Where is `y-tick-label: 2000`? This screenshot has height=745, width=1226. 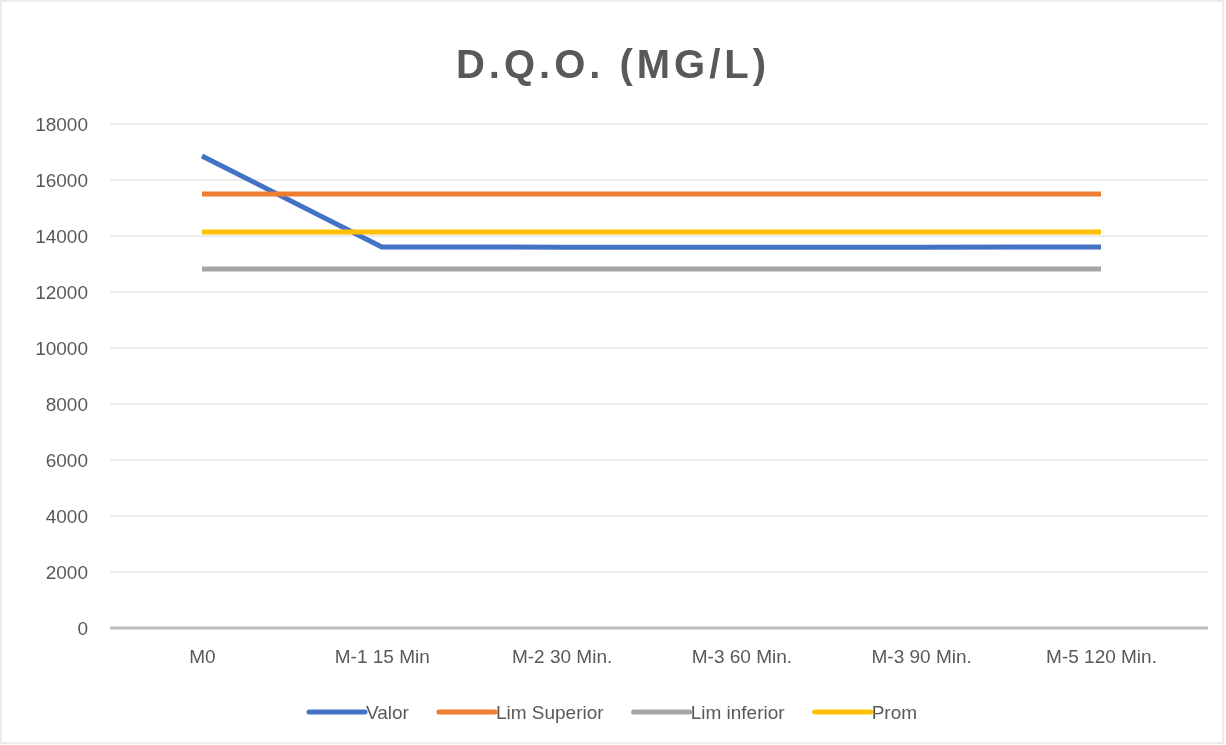
y-tick-label: 2000 is located at coordinates (66, 572).